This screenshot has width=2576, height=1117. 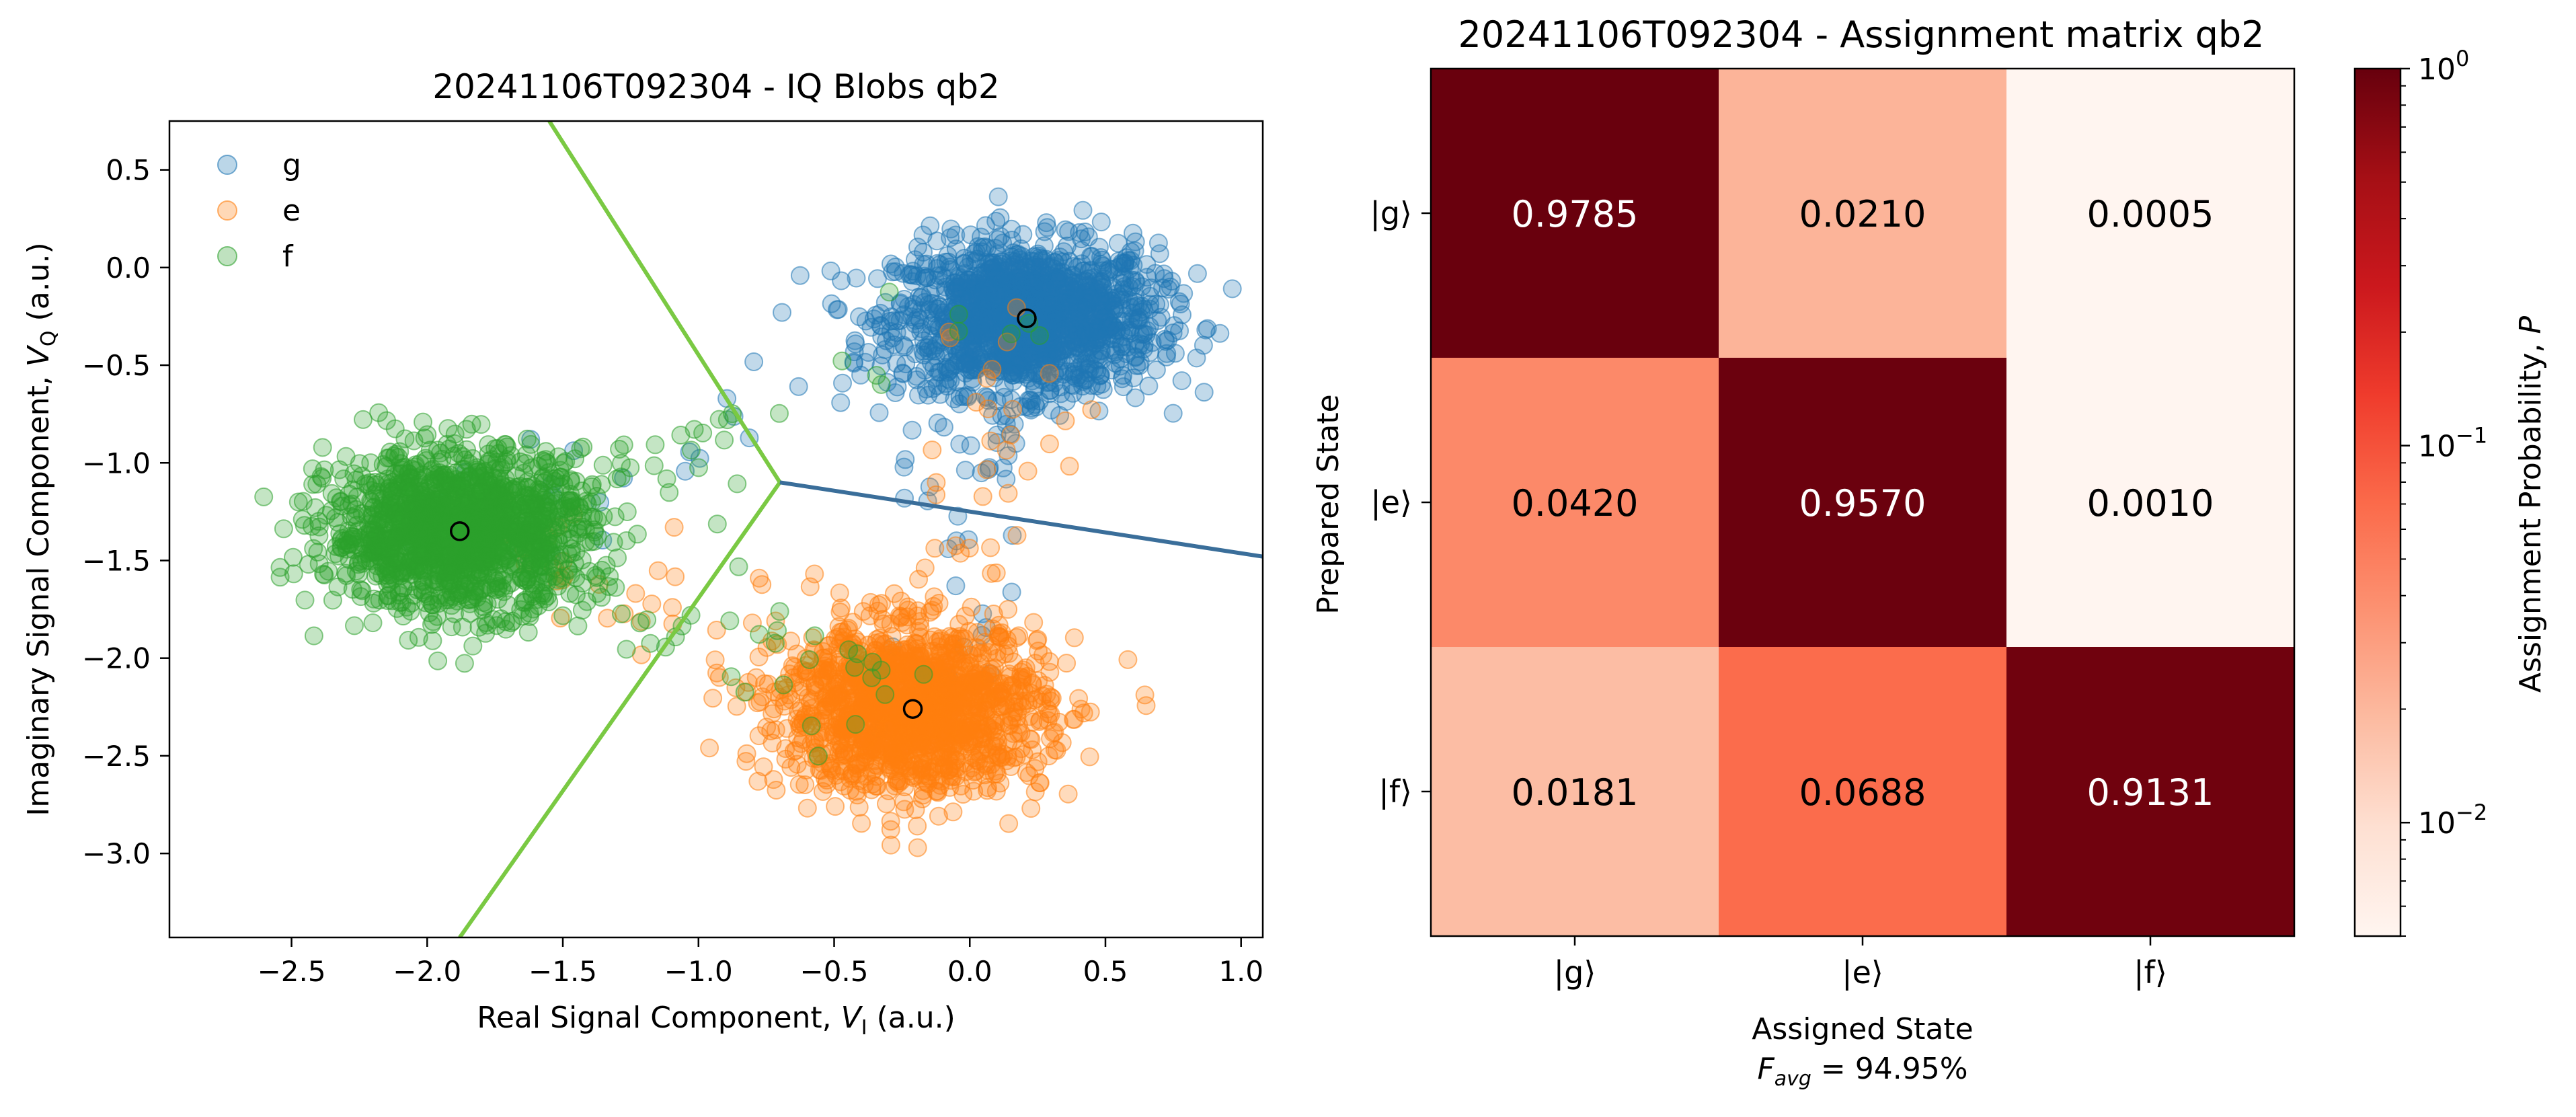 What do you see at coordinates (116, 658) in the screenshot?
I see `iq-y-tick-label: −2.0` at bounding box center [116, 658].